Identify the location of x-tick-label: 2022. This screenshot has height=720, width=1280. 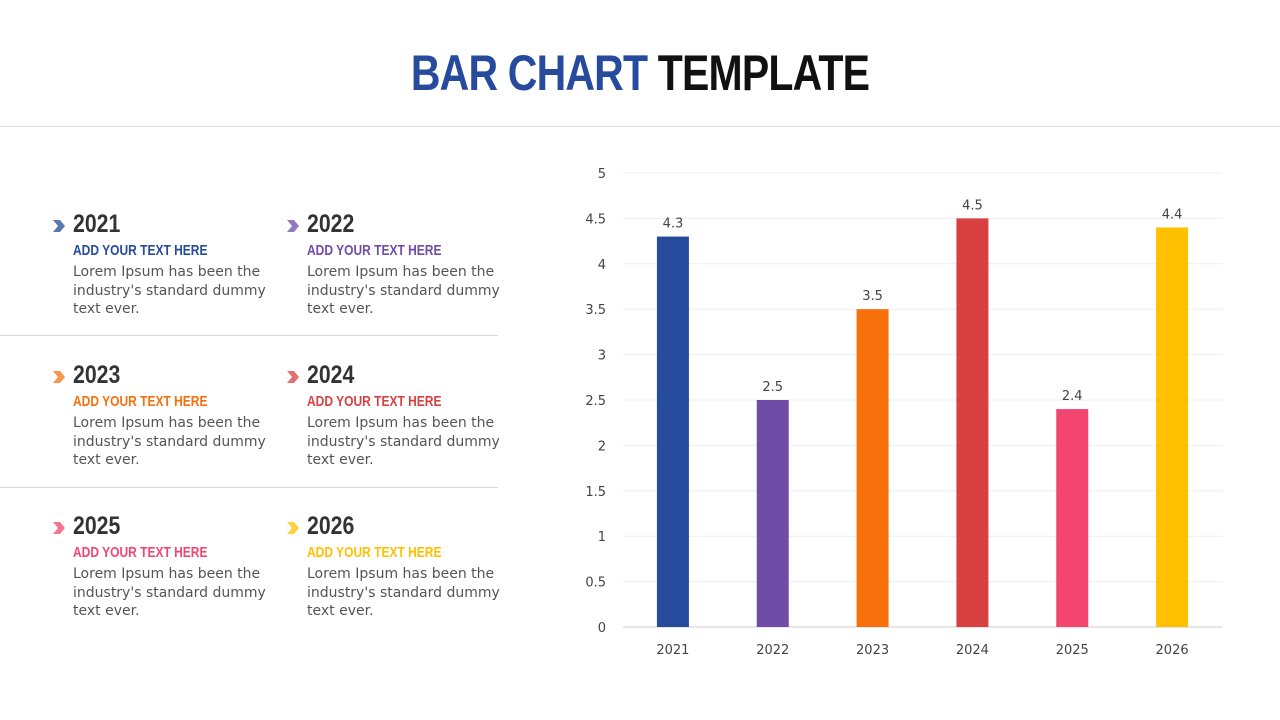
(772, 650).